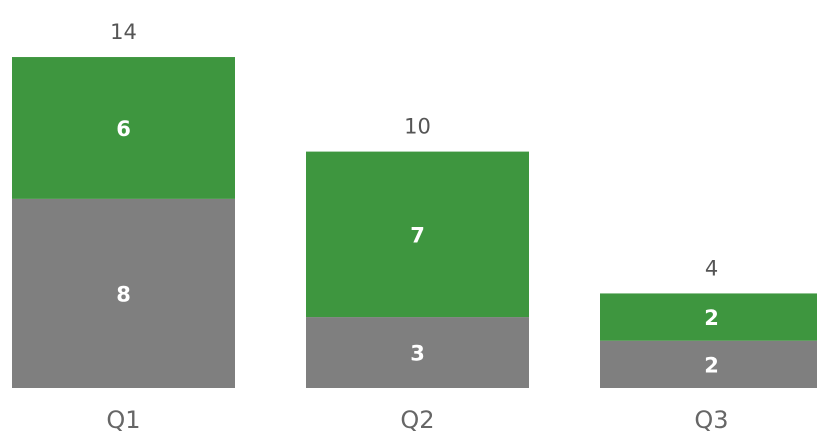 This screenshot has height=432, width=817. I want to click on category-tick-label: Q3, so click(711, 419).